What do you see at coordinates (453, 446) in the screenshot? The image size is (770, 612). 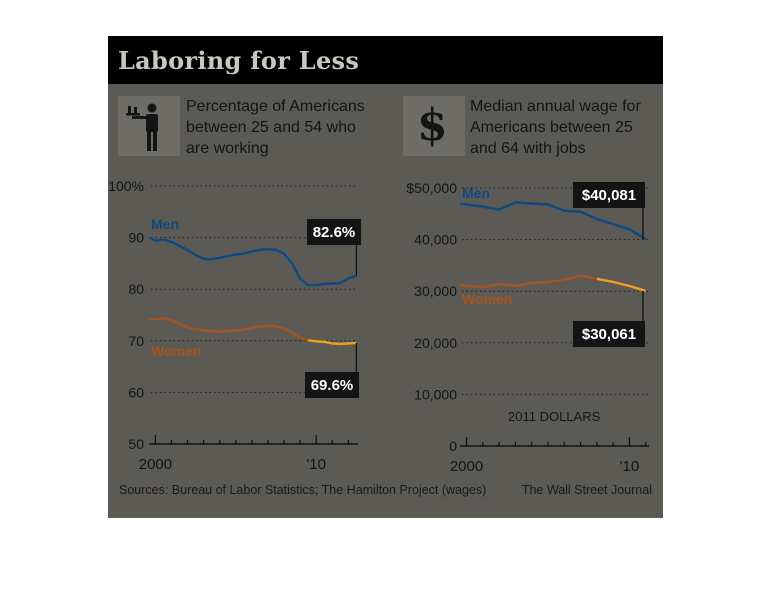 I see `right-y-tick-label: 0` at bounding box center [453, 446].